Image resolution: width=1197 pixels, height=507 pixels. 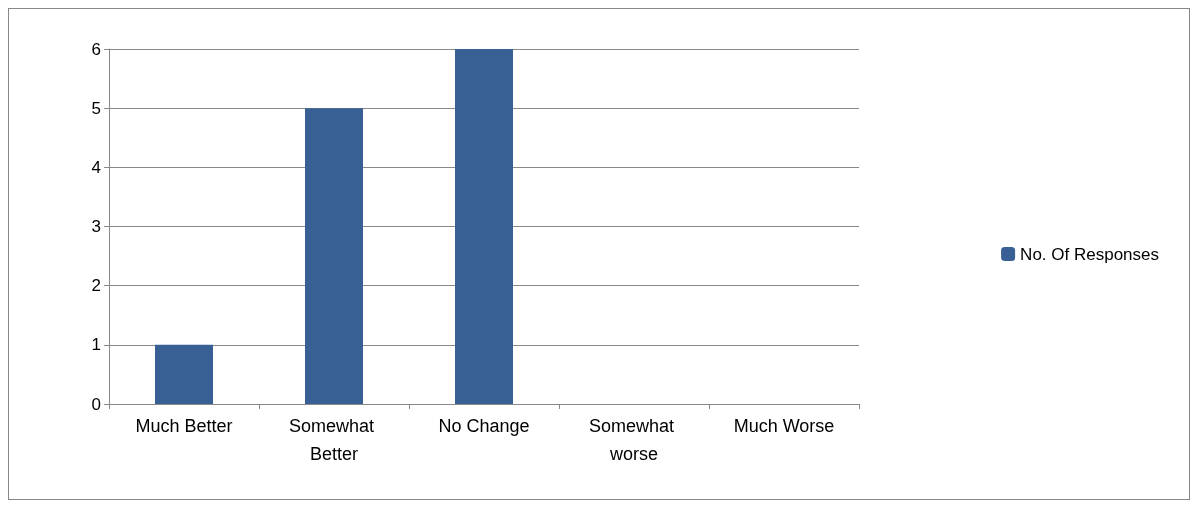 What do you see at coordinates (1090, 254) in the screenshot?
I see `legend-label: No. Of Responses` at bounding box center [1090, 254].